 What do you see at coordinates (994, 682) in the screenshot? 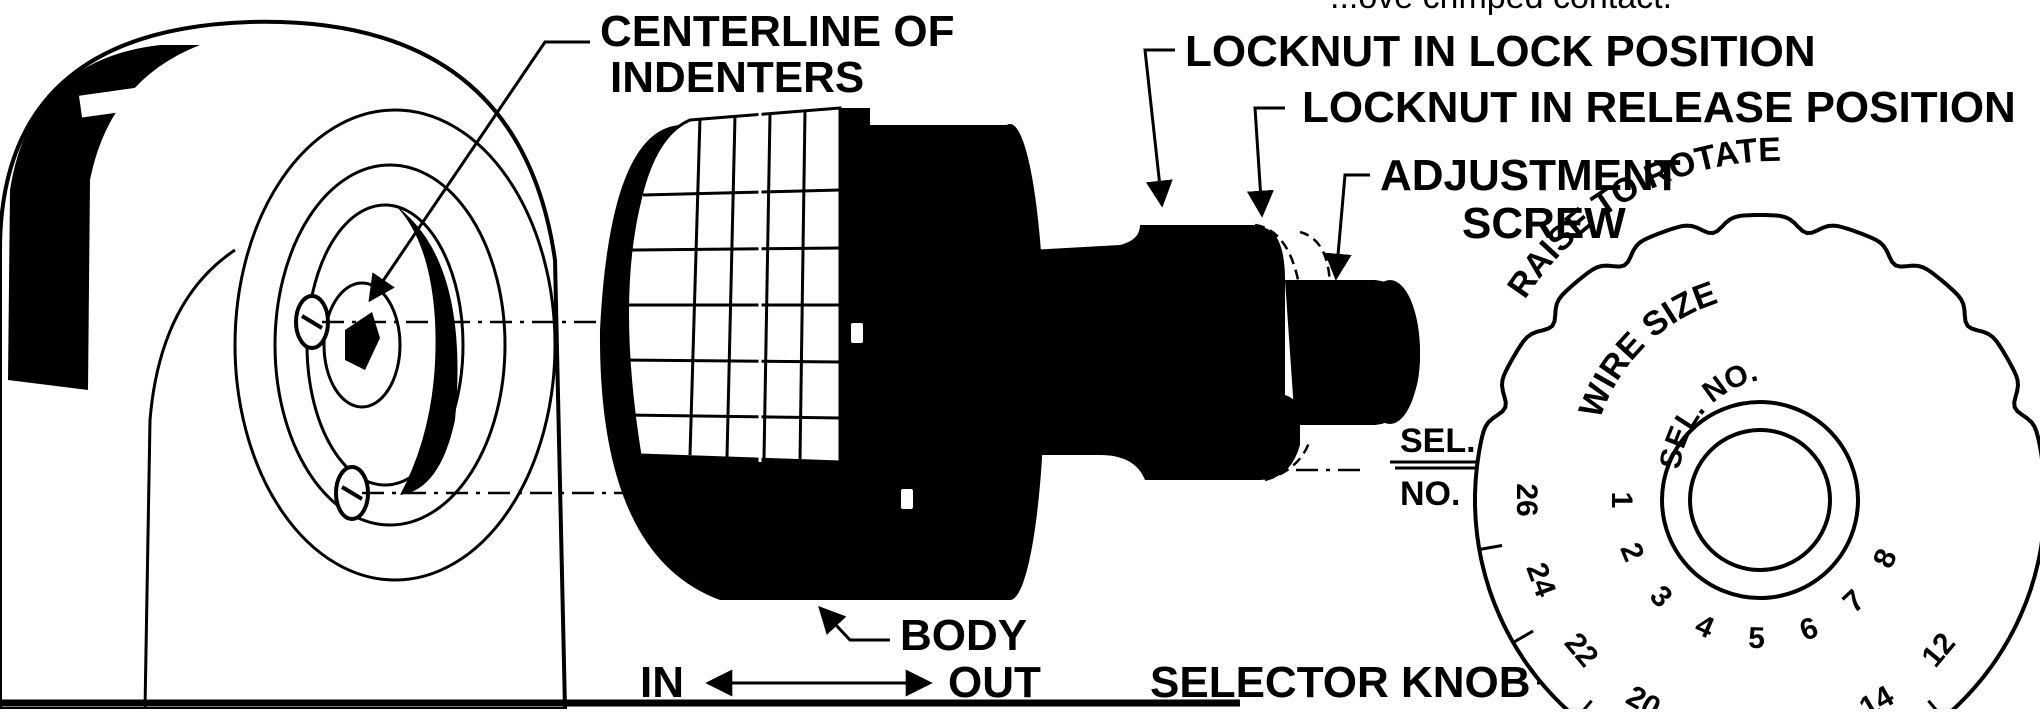
I see `label-out: OUT` at bounding box center [994, 682].